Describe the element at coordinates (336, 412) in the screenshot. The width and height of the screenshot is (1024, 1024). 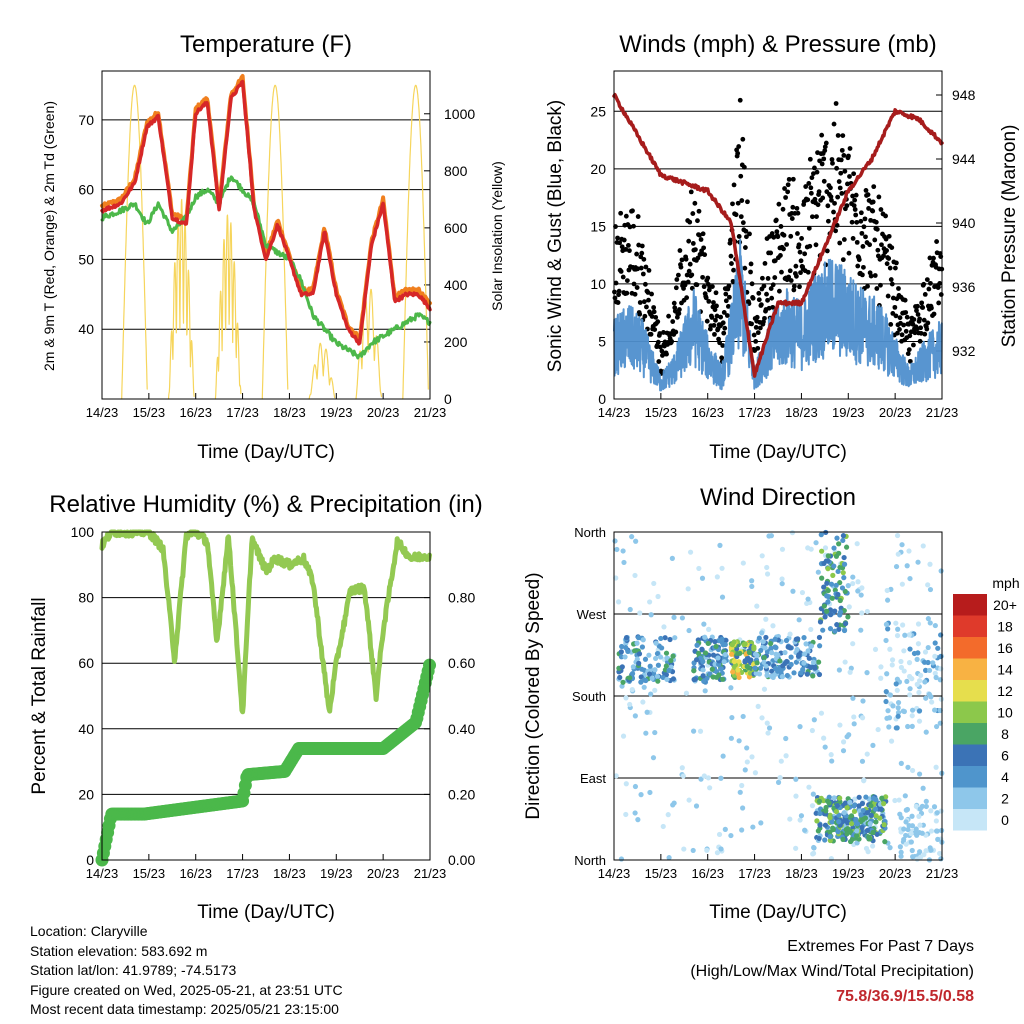
I see `temp-xtick-label: 19/23` at that location.